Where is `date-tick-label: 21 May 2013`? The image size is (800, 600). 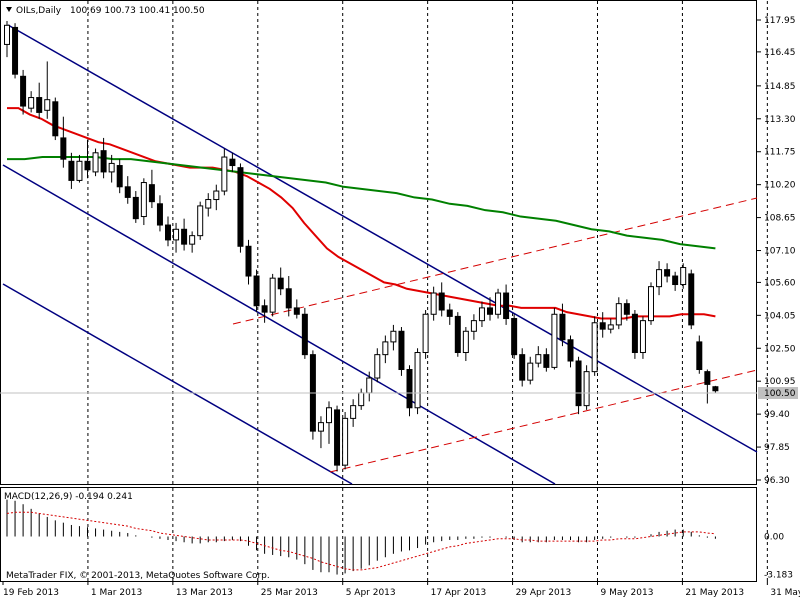
date-tick-label: 21 May 2013 is located at coordinates (714, 593).